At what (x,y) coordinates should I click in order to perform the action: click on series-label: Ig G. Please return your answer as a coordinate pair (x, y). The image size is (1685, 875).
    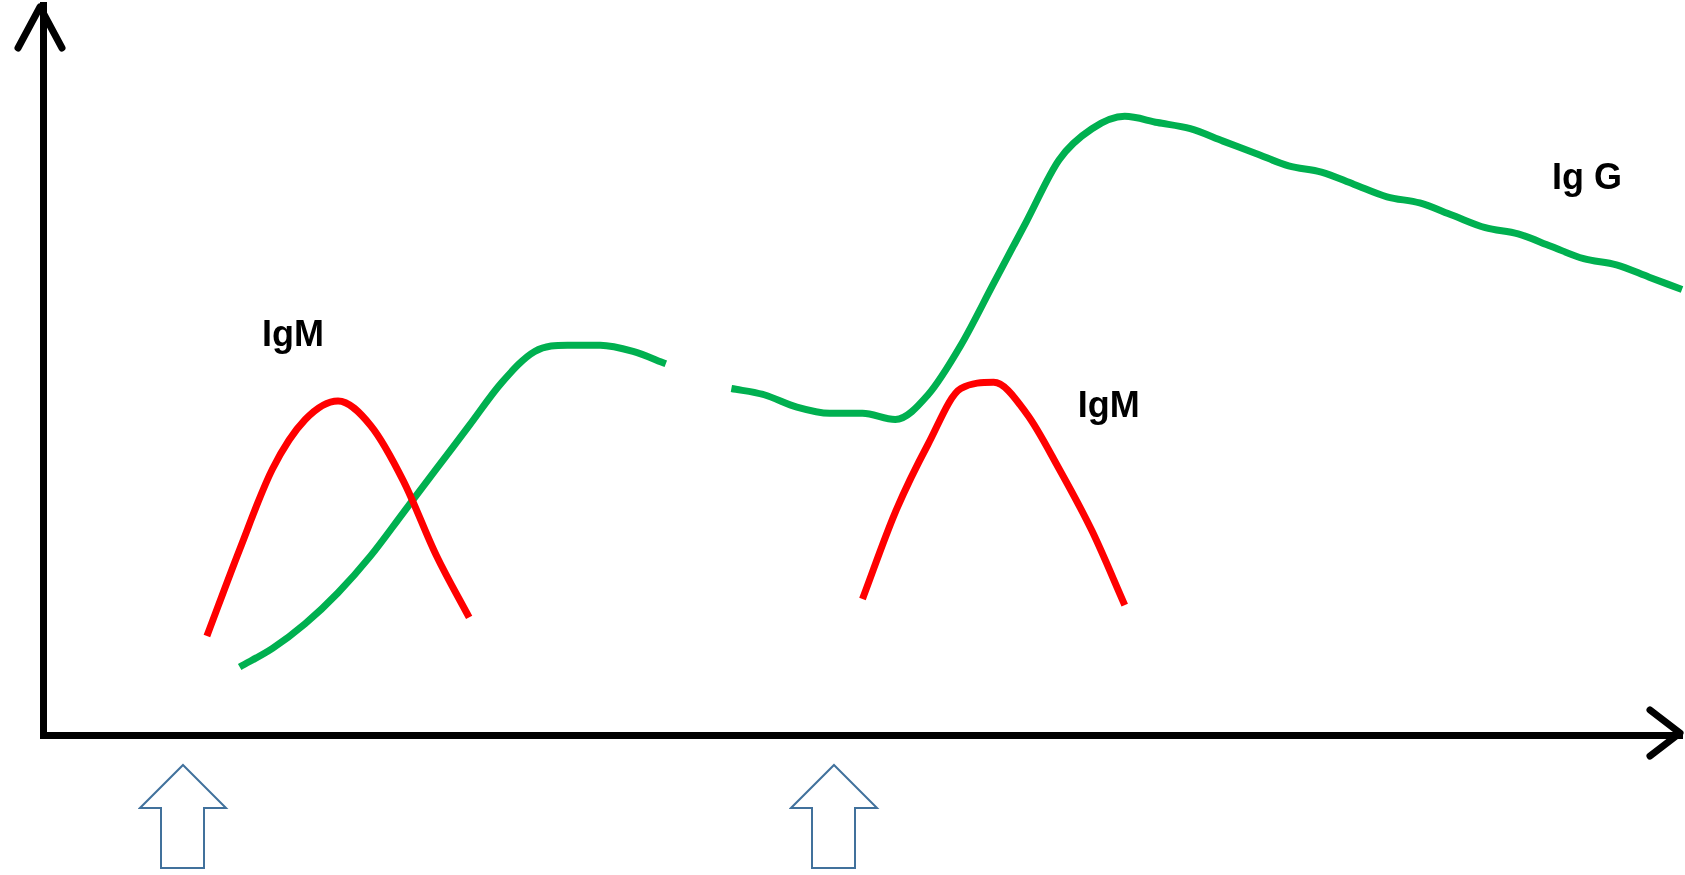
    Looking at the image, I should click on (1587, 177).